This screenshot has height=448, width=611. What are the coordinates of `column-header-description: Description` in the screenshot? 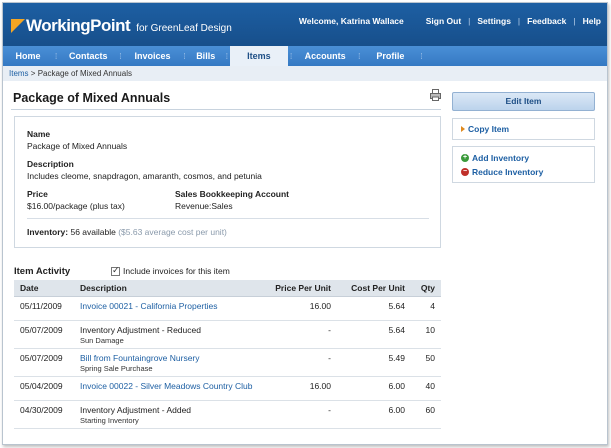 It's located at (169, 288).